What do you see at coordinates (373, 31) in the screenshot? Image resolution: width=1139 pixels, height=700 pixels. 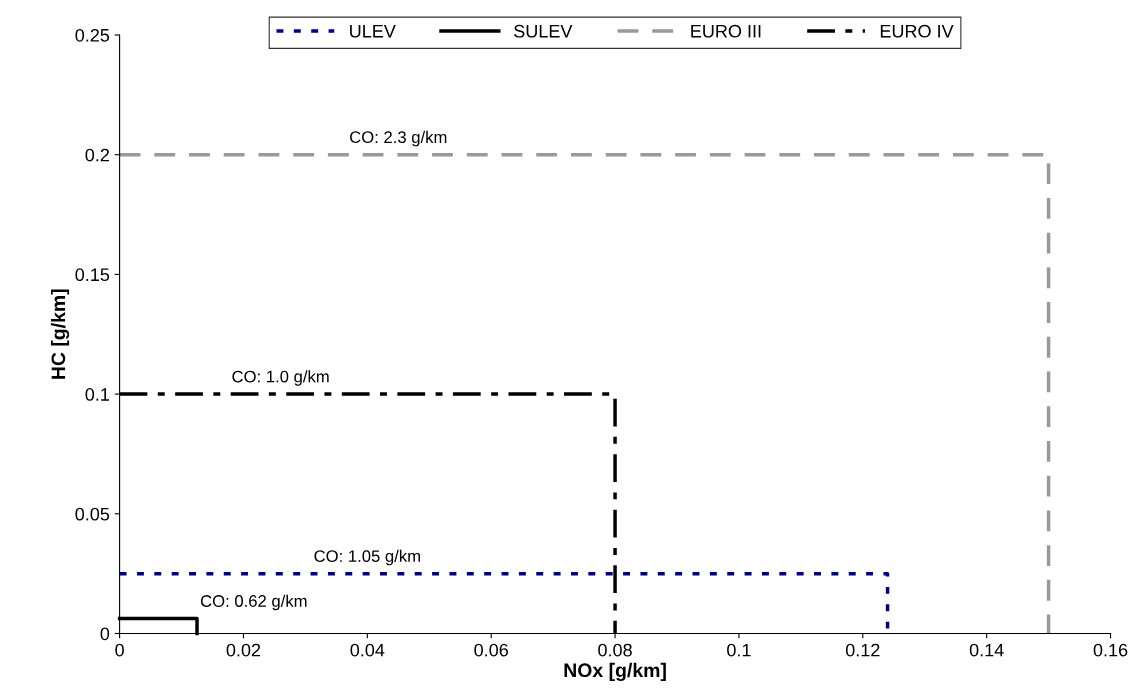 I see `legend-label: ULEV` at bounding box center [373, 31].